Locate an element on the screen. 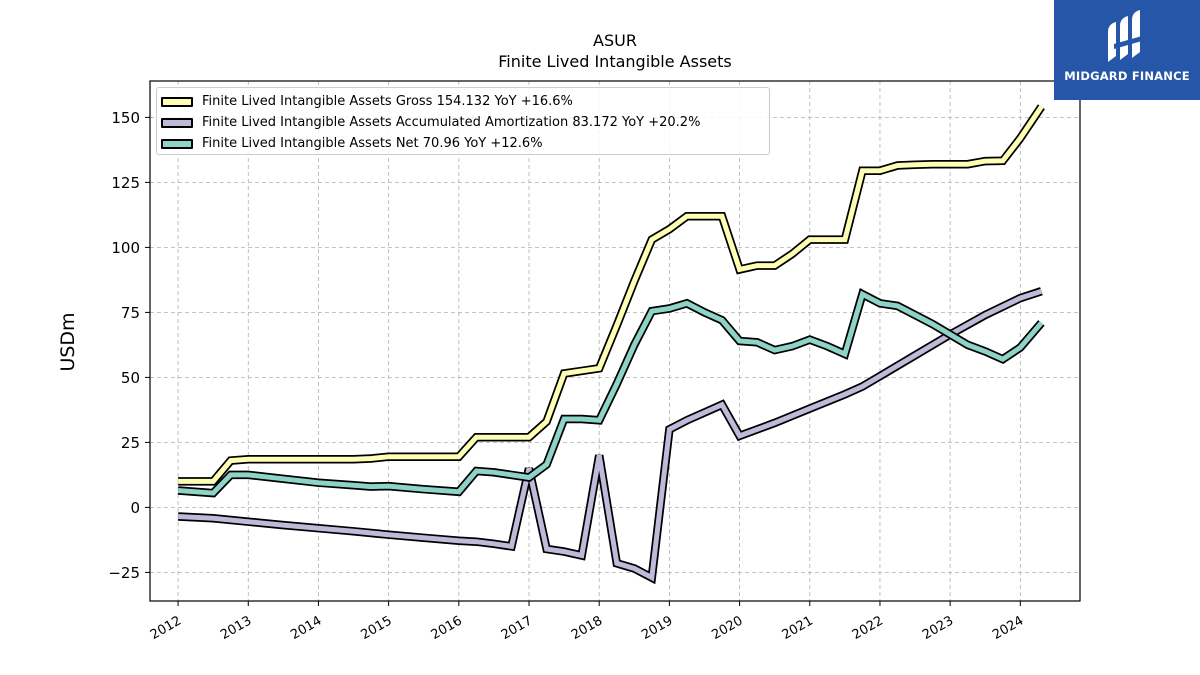 This screenshot has width=1200, height=675. y-axis-label: USDm is located at coordinates (68, 342).